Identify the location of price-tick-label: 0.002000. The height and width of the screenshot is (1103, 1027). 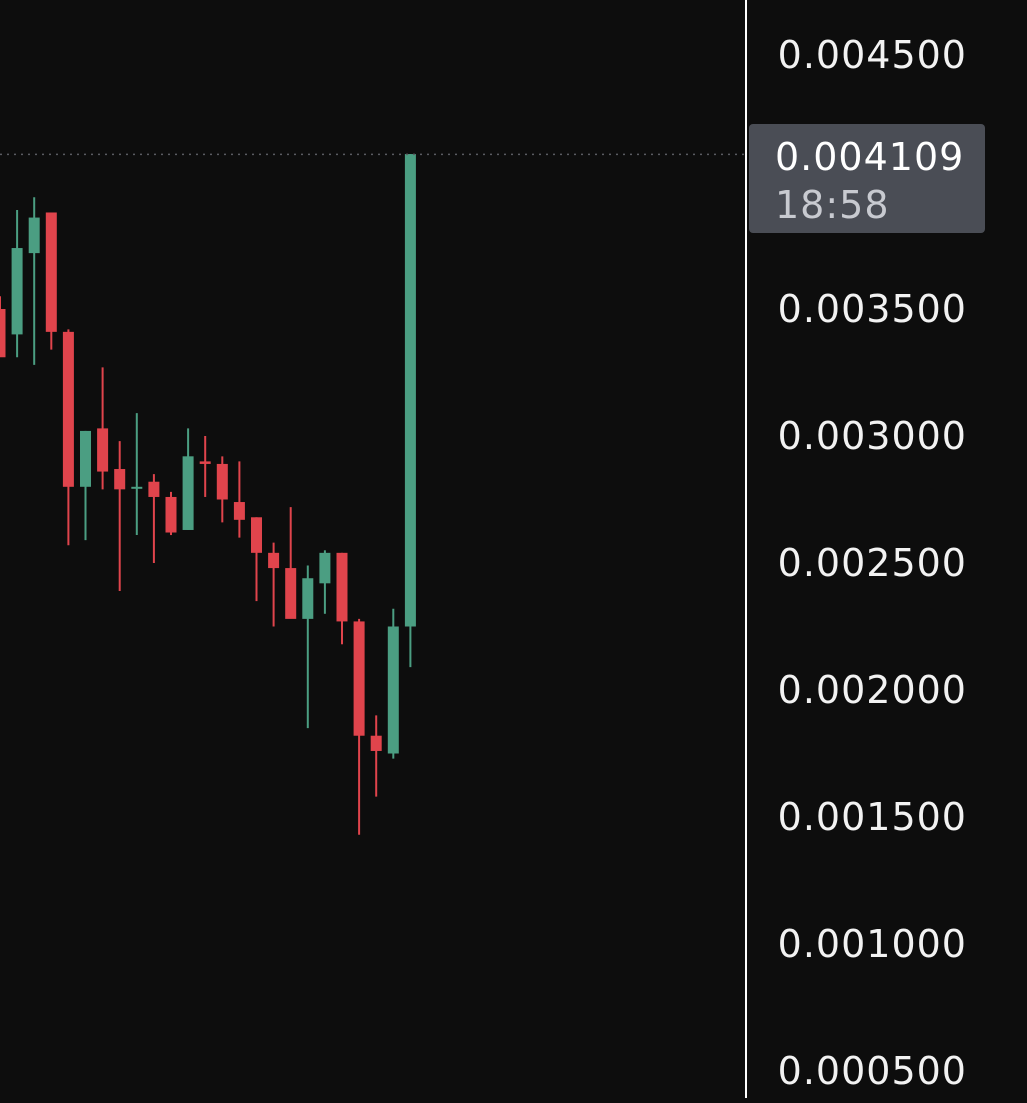
(872, 690).